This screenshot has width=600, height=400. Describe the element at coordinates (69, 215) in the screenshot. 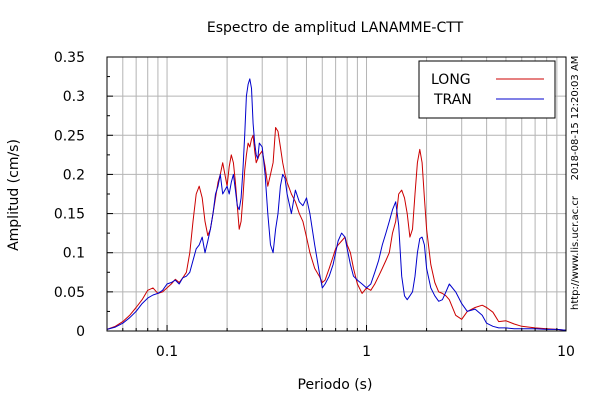

I see `y-tick-label: 0.15` at that location.